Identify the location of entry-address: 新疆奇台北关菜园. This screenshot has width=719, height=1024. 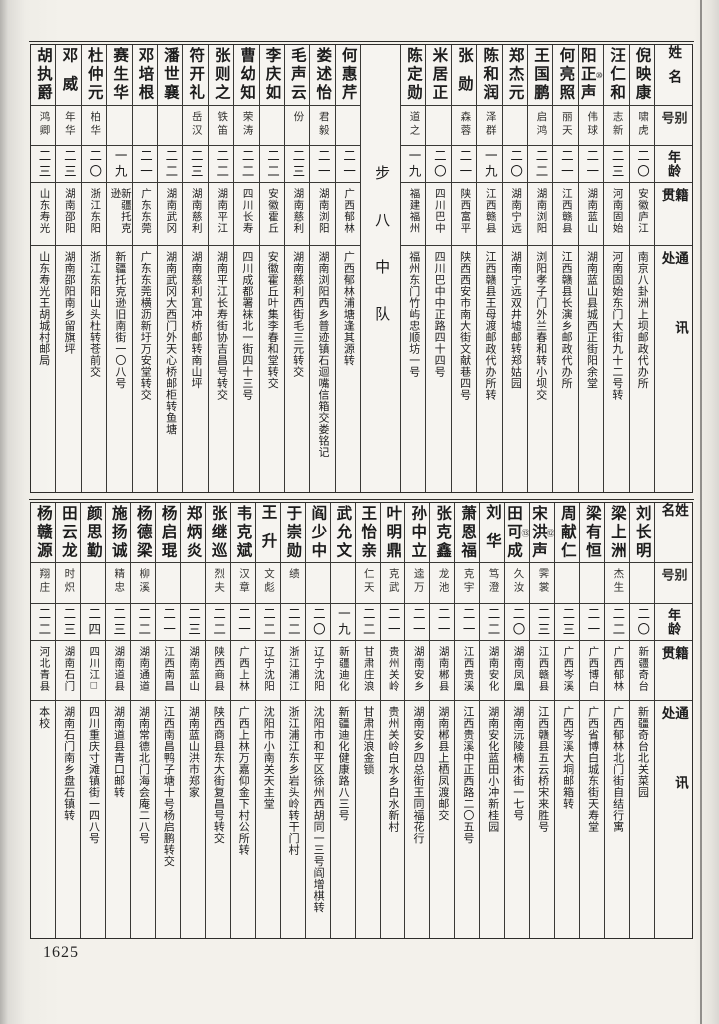
(642, 752).